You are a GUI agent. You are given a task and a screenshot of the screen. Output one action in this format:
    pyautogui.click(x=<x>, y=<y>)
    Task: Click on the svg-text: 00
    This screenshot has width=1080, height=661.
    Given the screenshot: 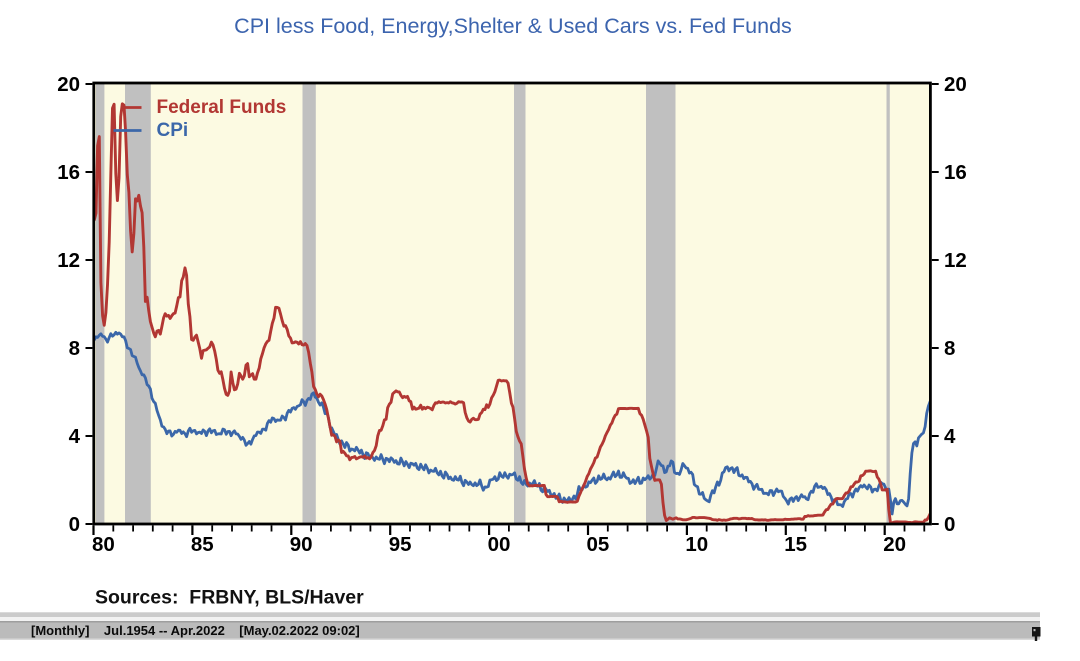 What is the action you would take?
    pyautogui.click(x=499, y=544)
    